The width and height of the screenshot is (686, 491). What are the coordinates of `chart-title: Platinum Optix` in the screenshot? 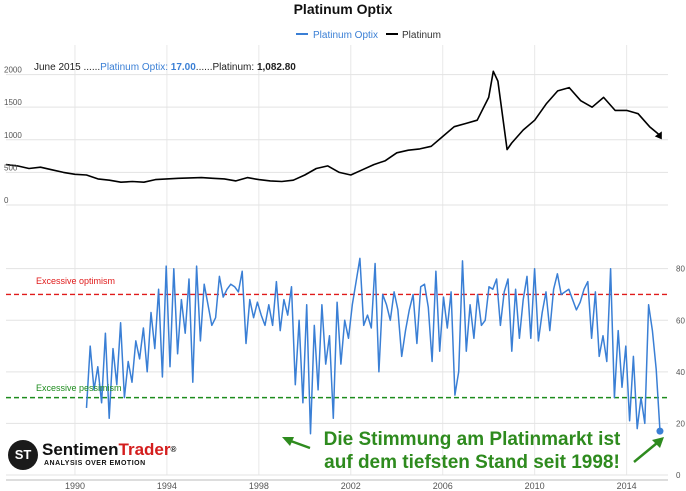 It's located at (343, 9).